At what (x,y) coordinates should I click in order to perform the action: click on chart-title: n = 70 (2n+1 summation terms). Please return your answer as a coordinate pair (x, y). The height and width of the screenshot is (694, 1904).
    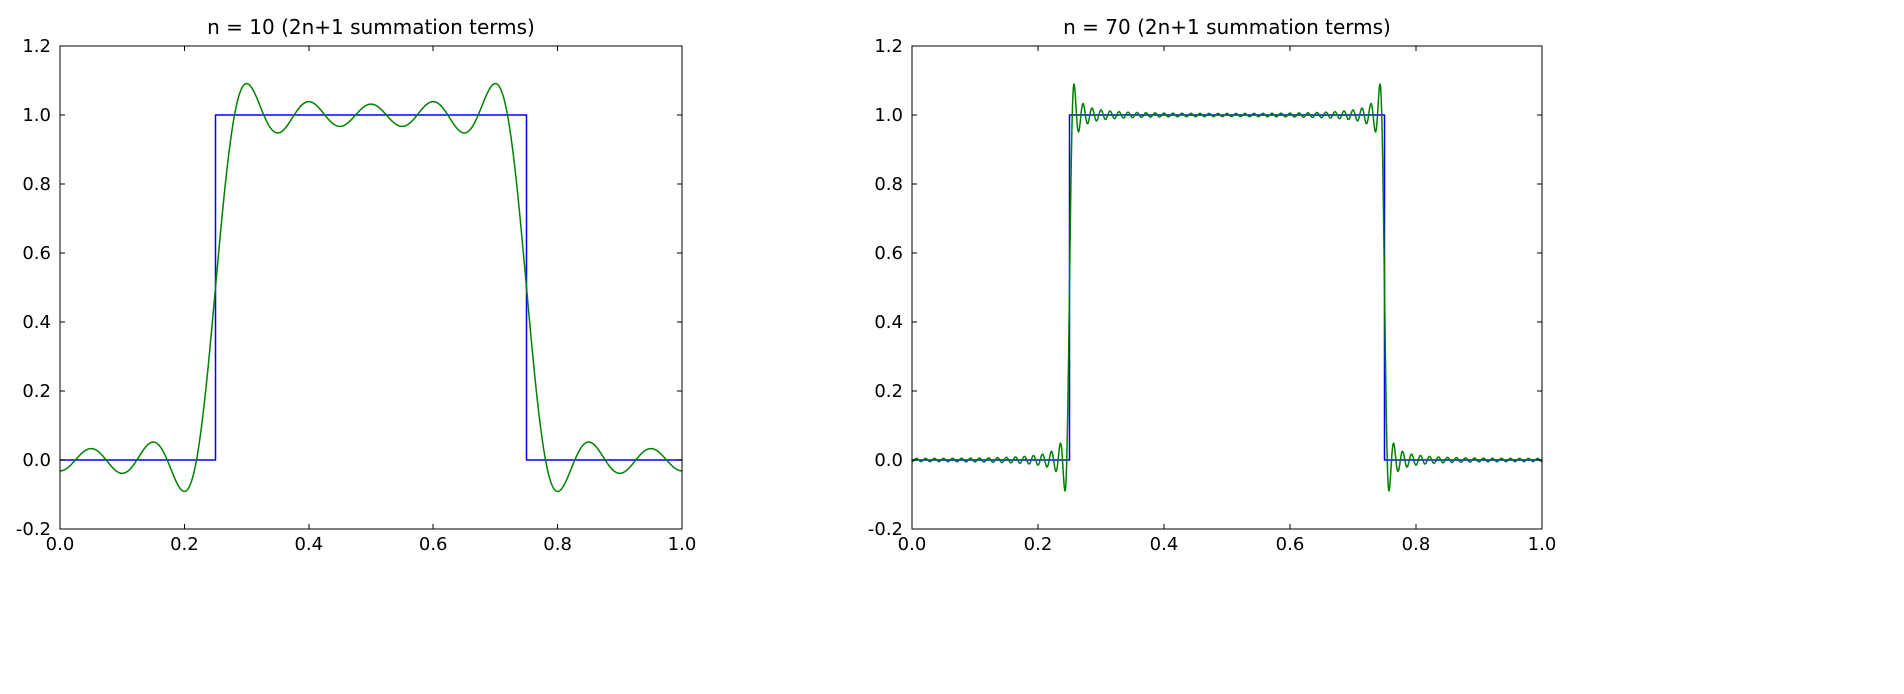
    Looking at the image, I should click on (1227, 27).